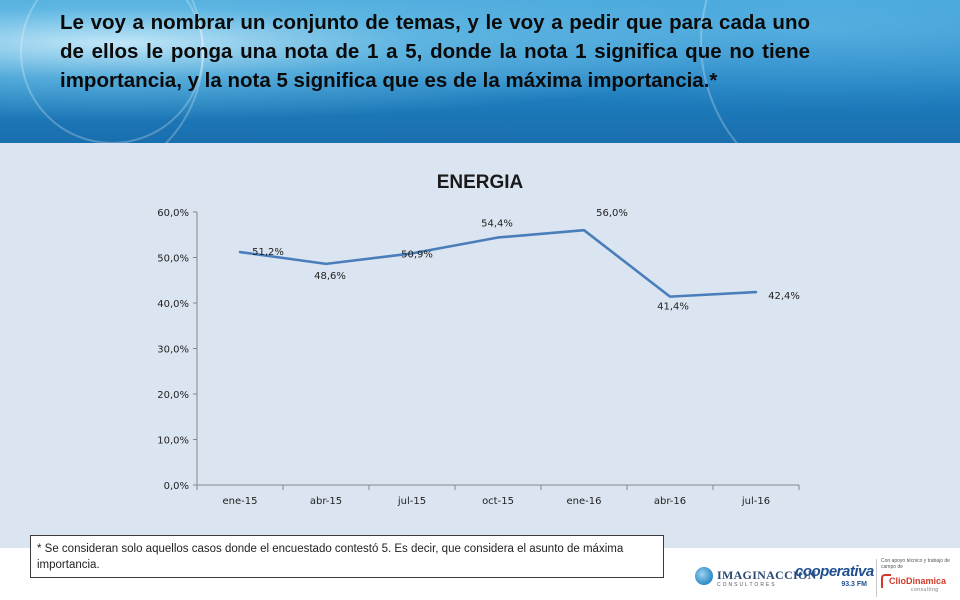 This screenshot has height=600, width=960. I want to click on y-tick-label: 20,0%, so click(173, 395).